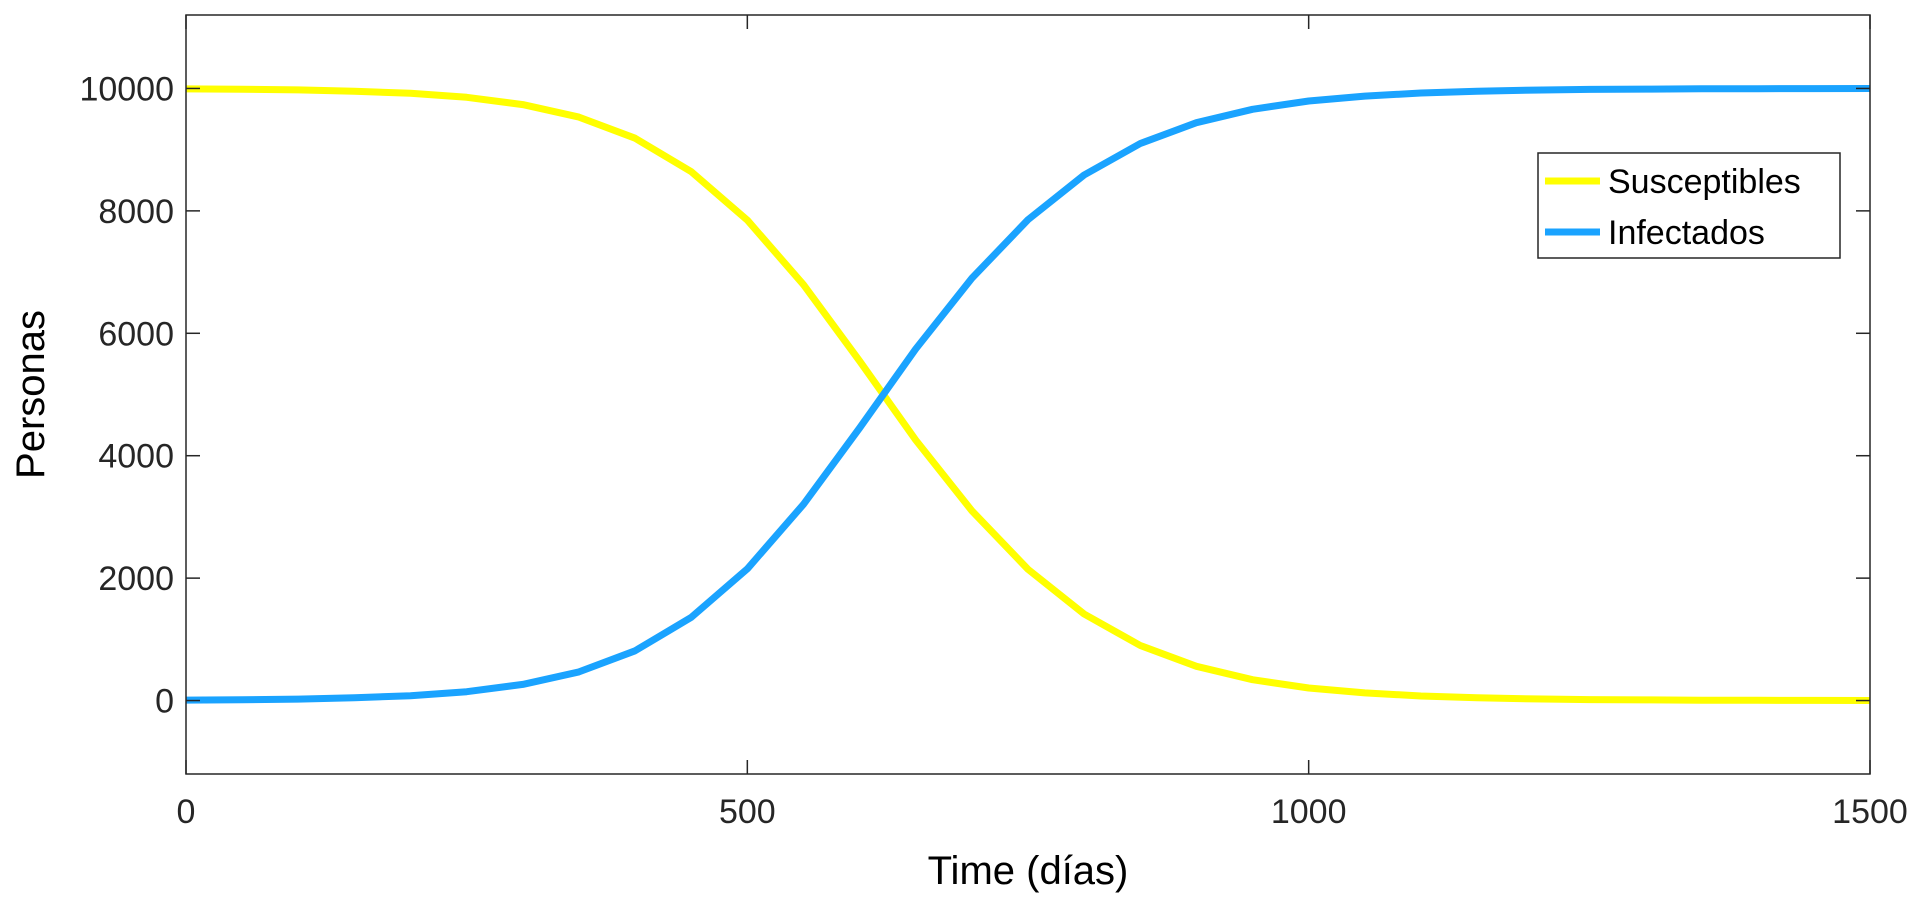  Describe the element at coordinates (31, 394) in the screenshot. I see `y-axis-title: Personas` at that location.